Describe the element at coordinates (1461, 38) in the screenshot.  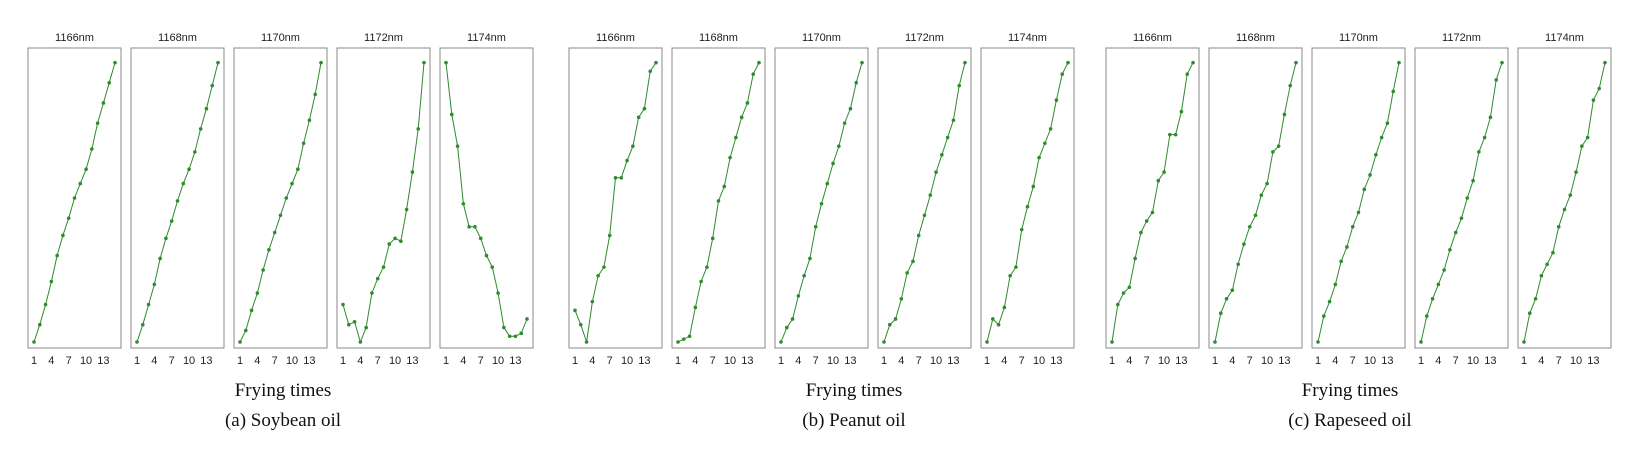
I see `panel-title: 1172nm` at that location.